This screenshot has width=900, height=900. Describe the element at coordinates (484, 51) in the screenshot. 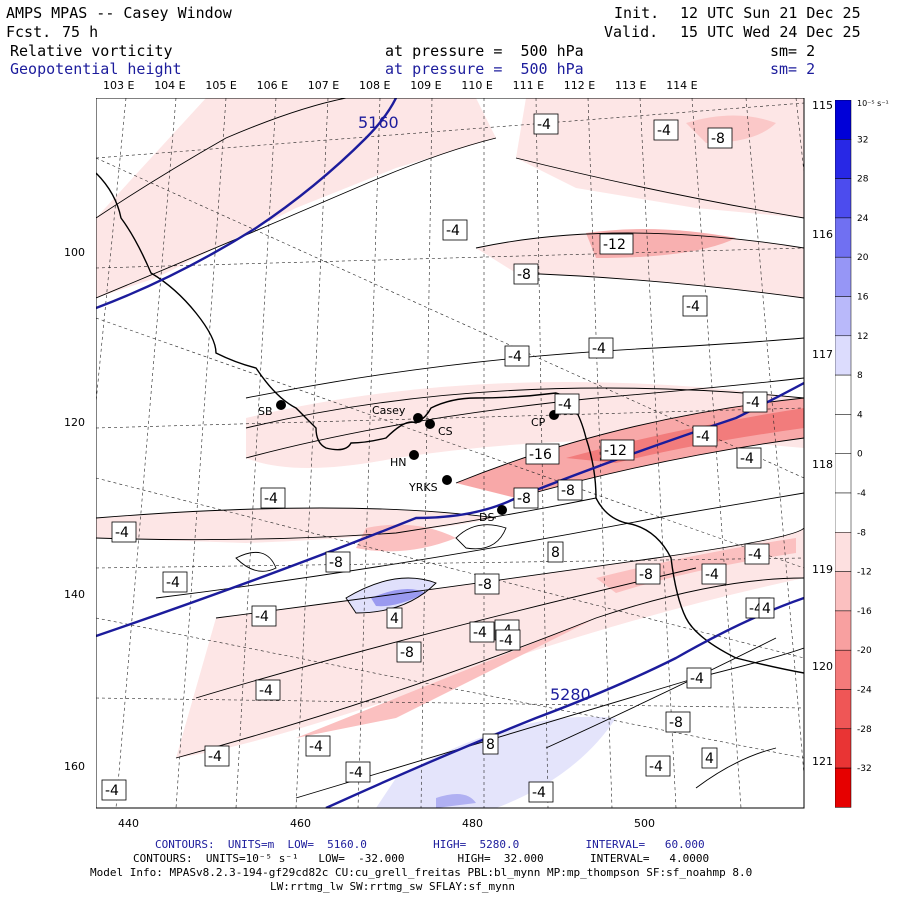

I see `field1-pressure: at pressure = 500 hPa` at that location.